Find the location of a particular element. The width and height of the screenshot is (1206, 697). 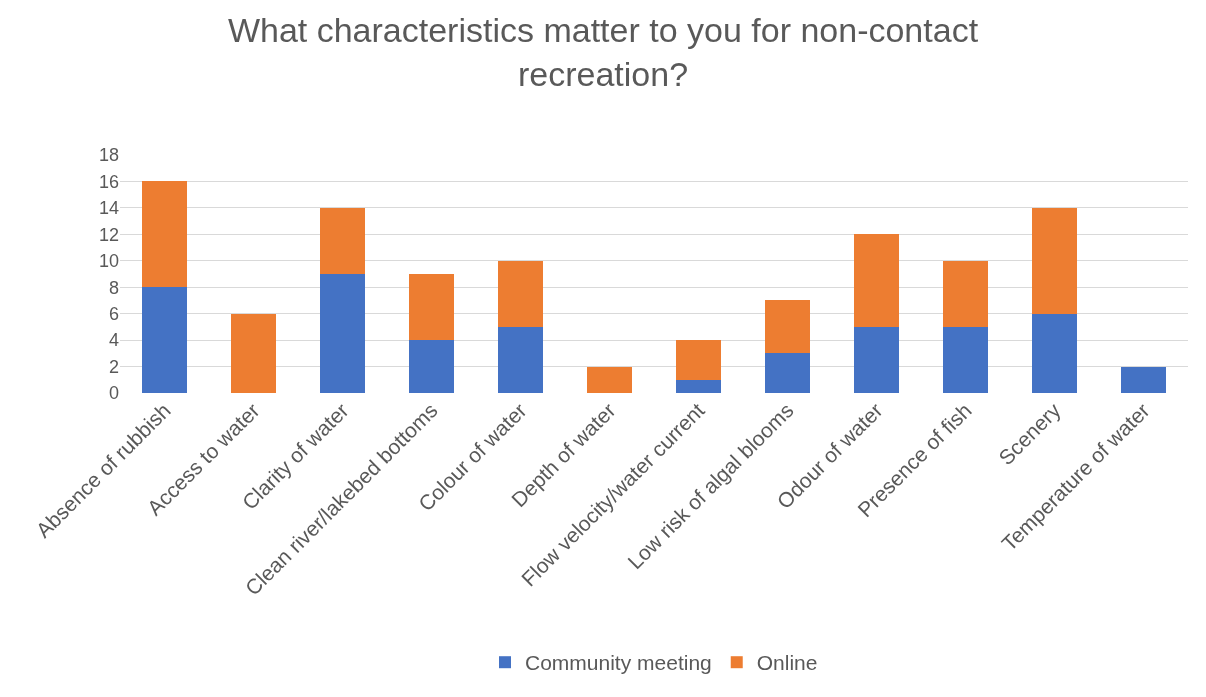

y-tick-label: 6 is located at coordinates (113, 313).